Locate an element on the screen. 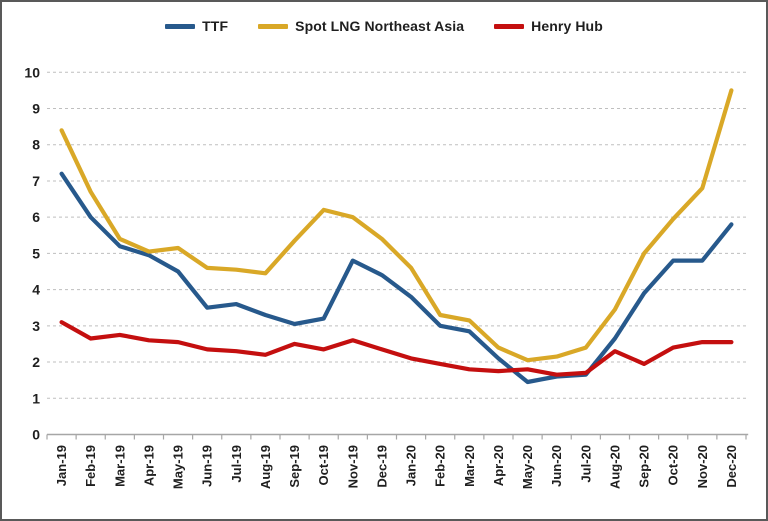  legend-swatch-ttf is located at coordinates (180, 26).